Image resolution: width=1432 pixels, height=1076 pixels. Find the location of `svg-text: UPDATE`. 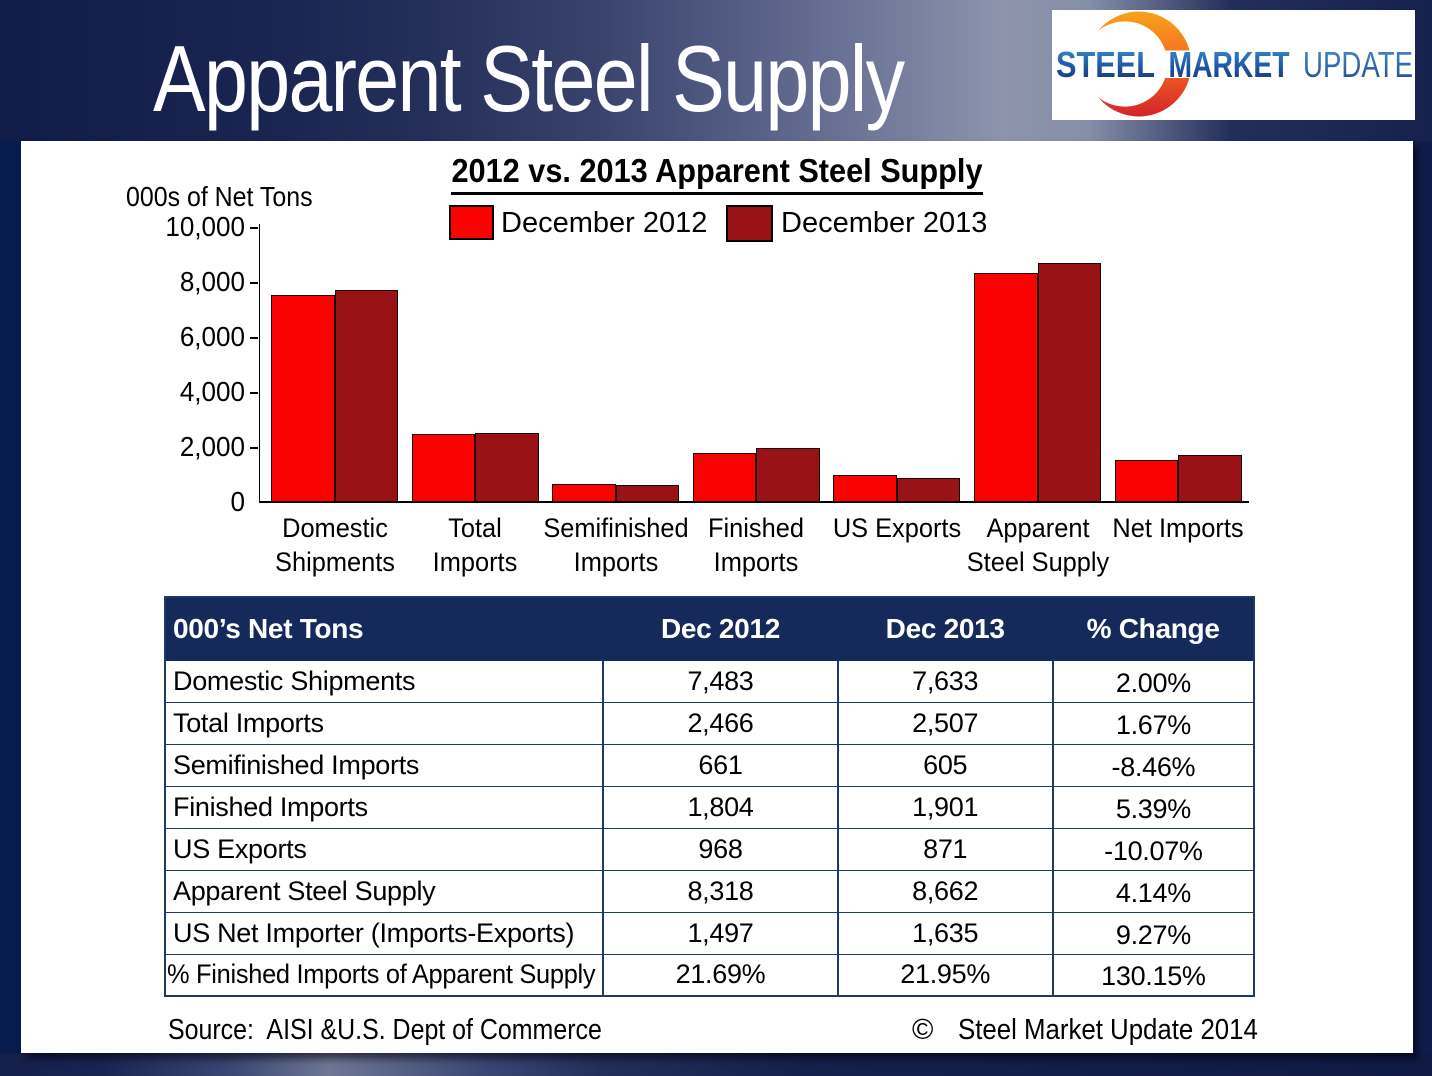

svg-text: UPDATE is located at coordinates (1358, 64).